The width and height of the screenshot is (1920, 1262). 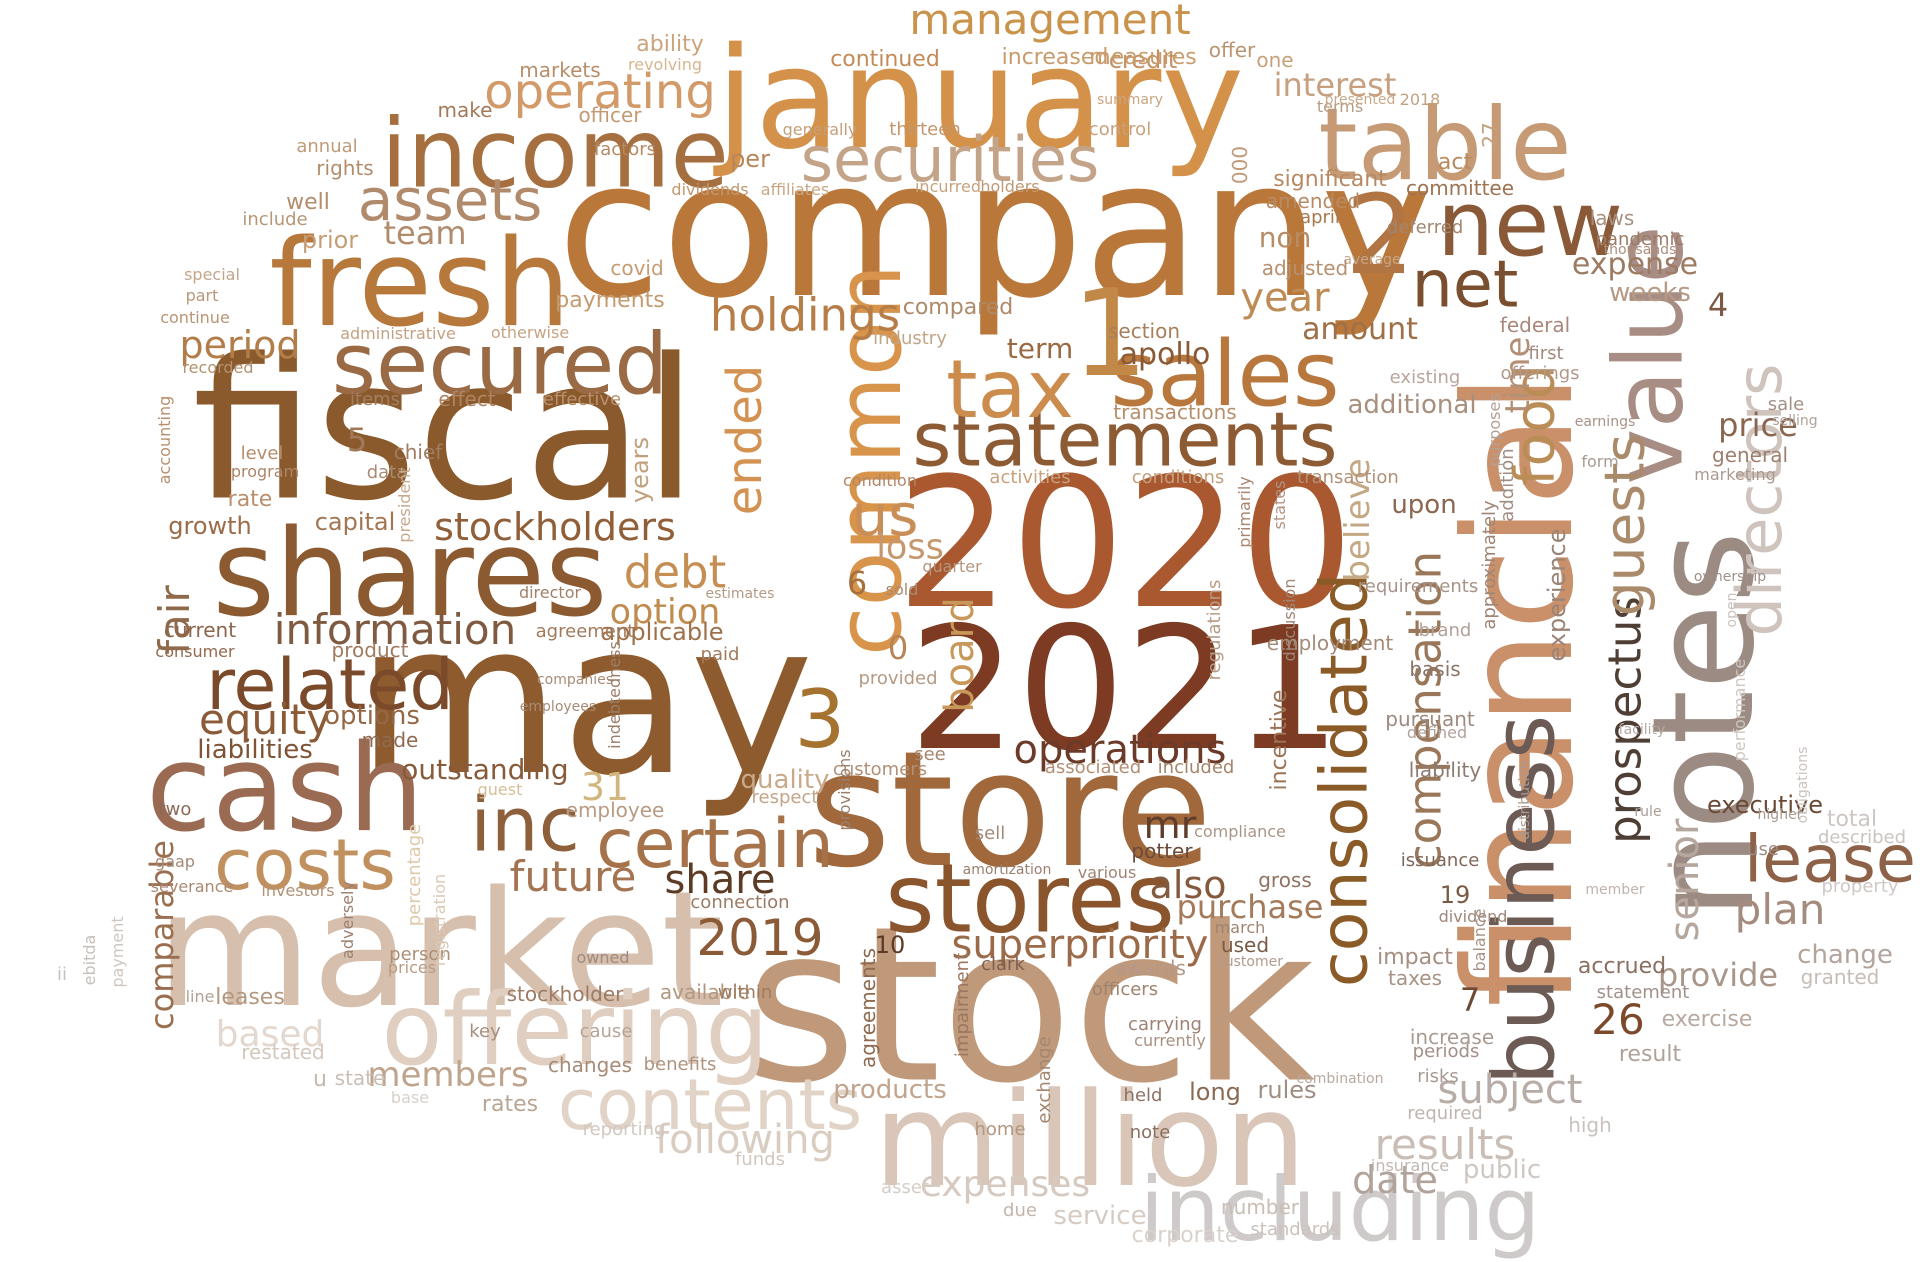 I want to click on word-quality: quality, so click(x=785, y=780).